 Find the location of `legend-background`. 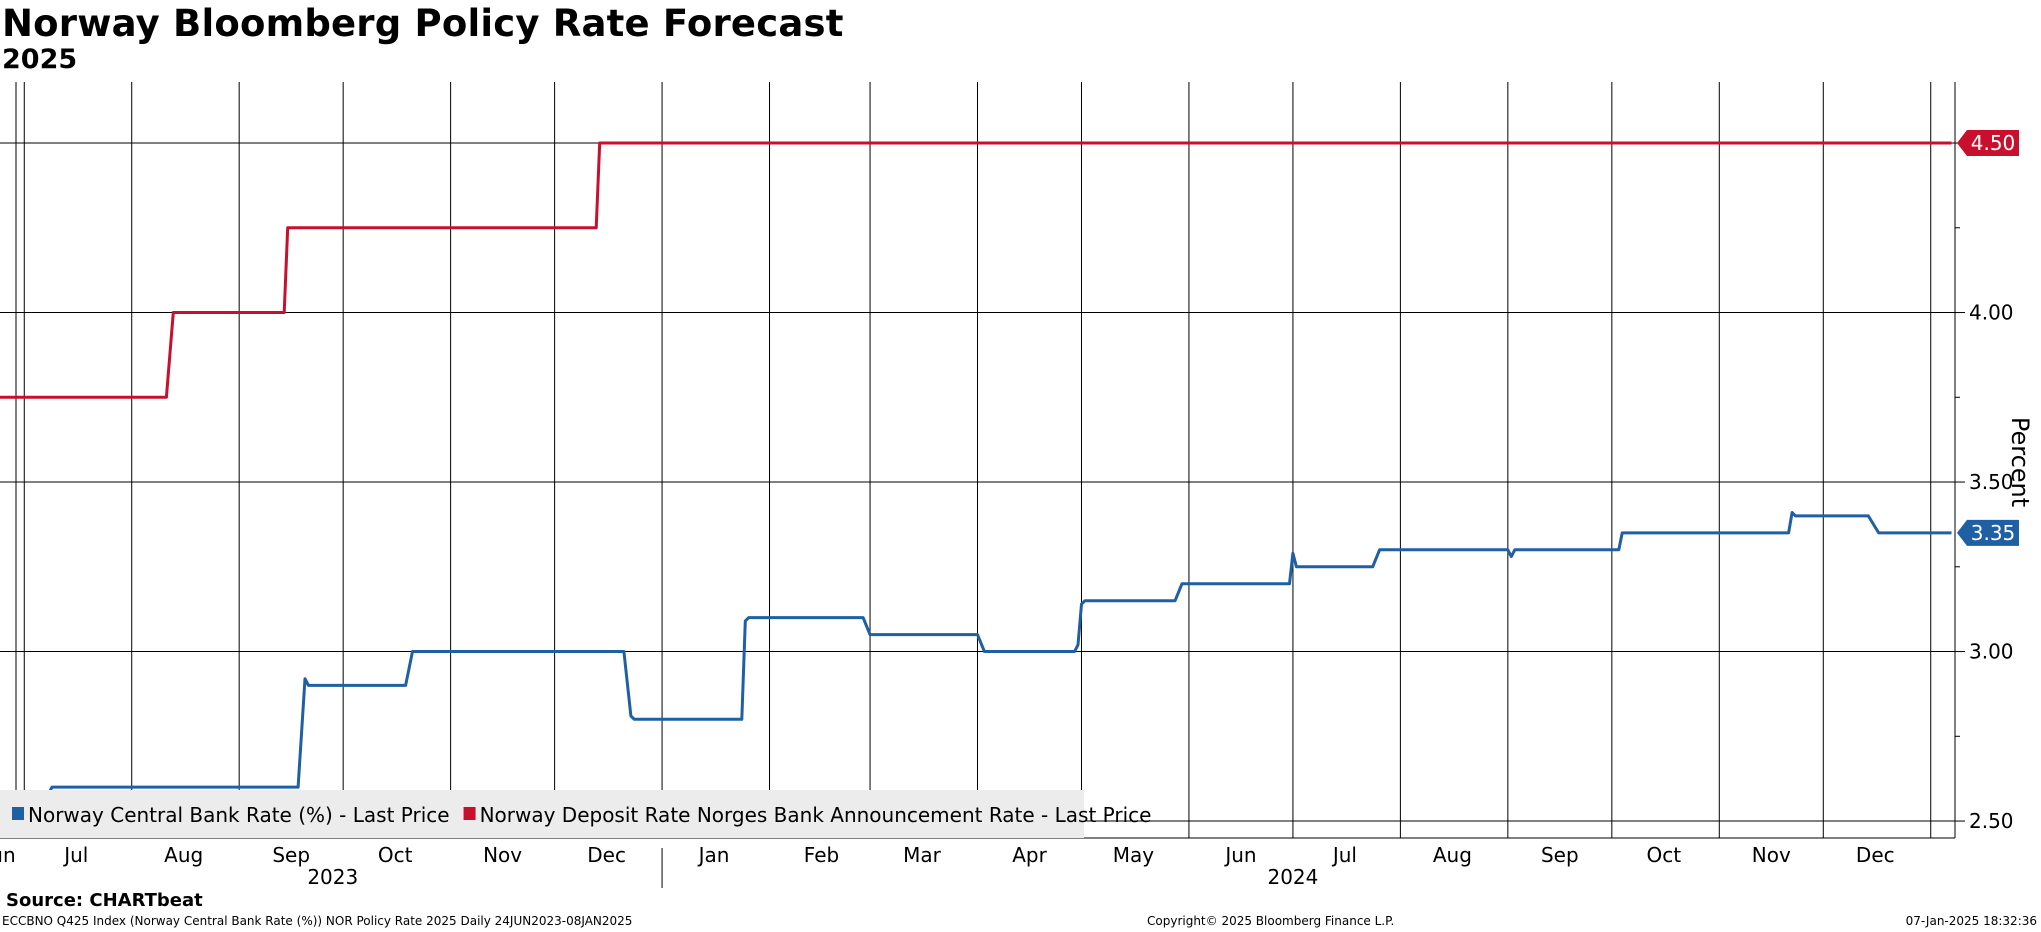

legend-background is located at coordinates (542, 814).